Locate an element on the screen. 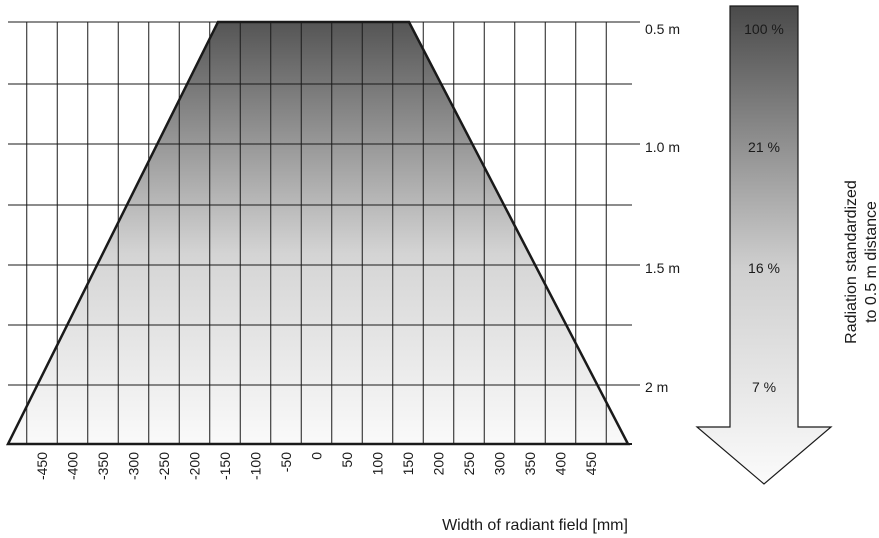 This screenshot has width=879, height=538. x-tick-label: 200 is located at coordinates (439, 464).